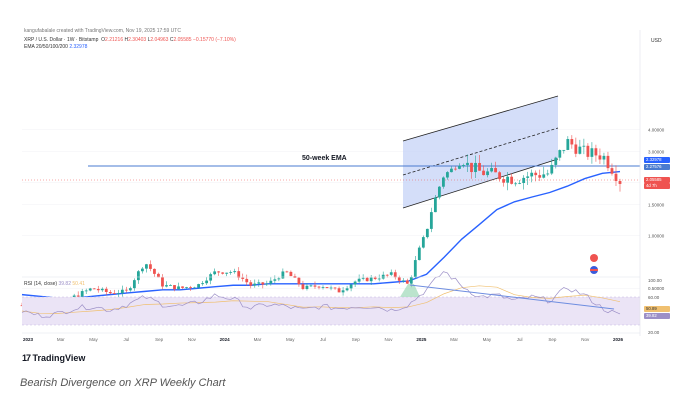 The image size is (692, 410). I want to click on date-tick-label: 2026, so click(618, 339).